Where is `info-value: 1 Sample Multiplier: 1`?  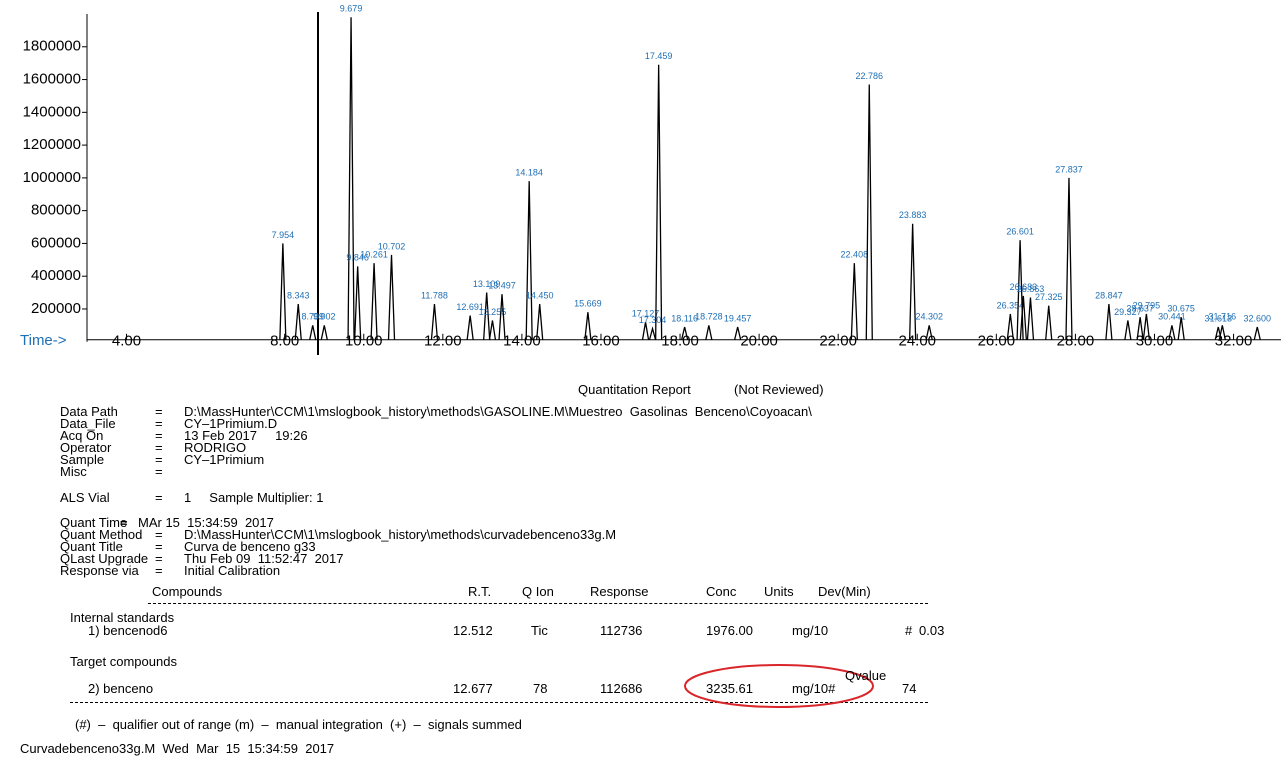 info-value: 1 Sample Multiplier: 1 is located at coordinates (254, 497).